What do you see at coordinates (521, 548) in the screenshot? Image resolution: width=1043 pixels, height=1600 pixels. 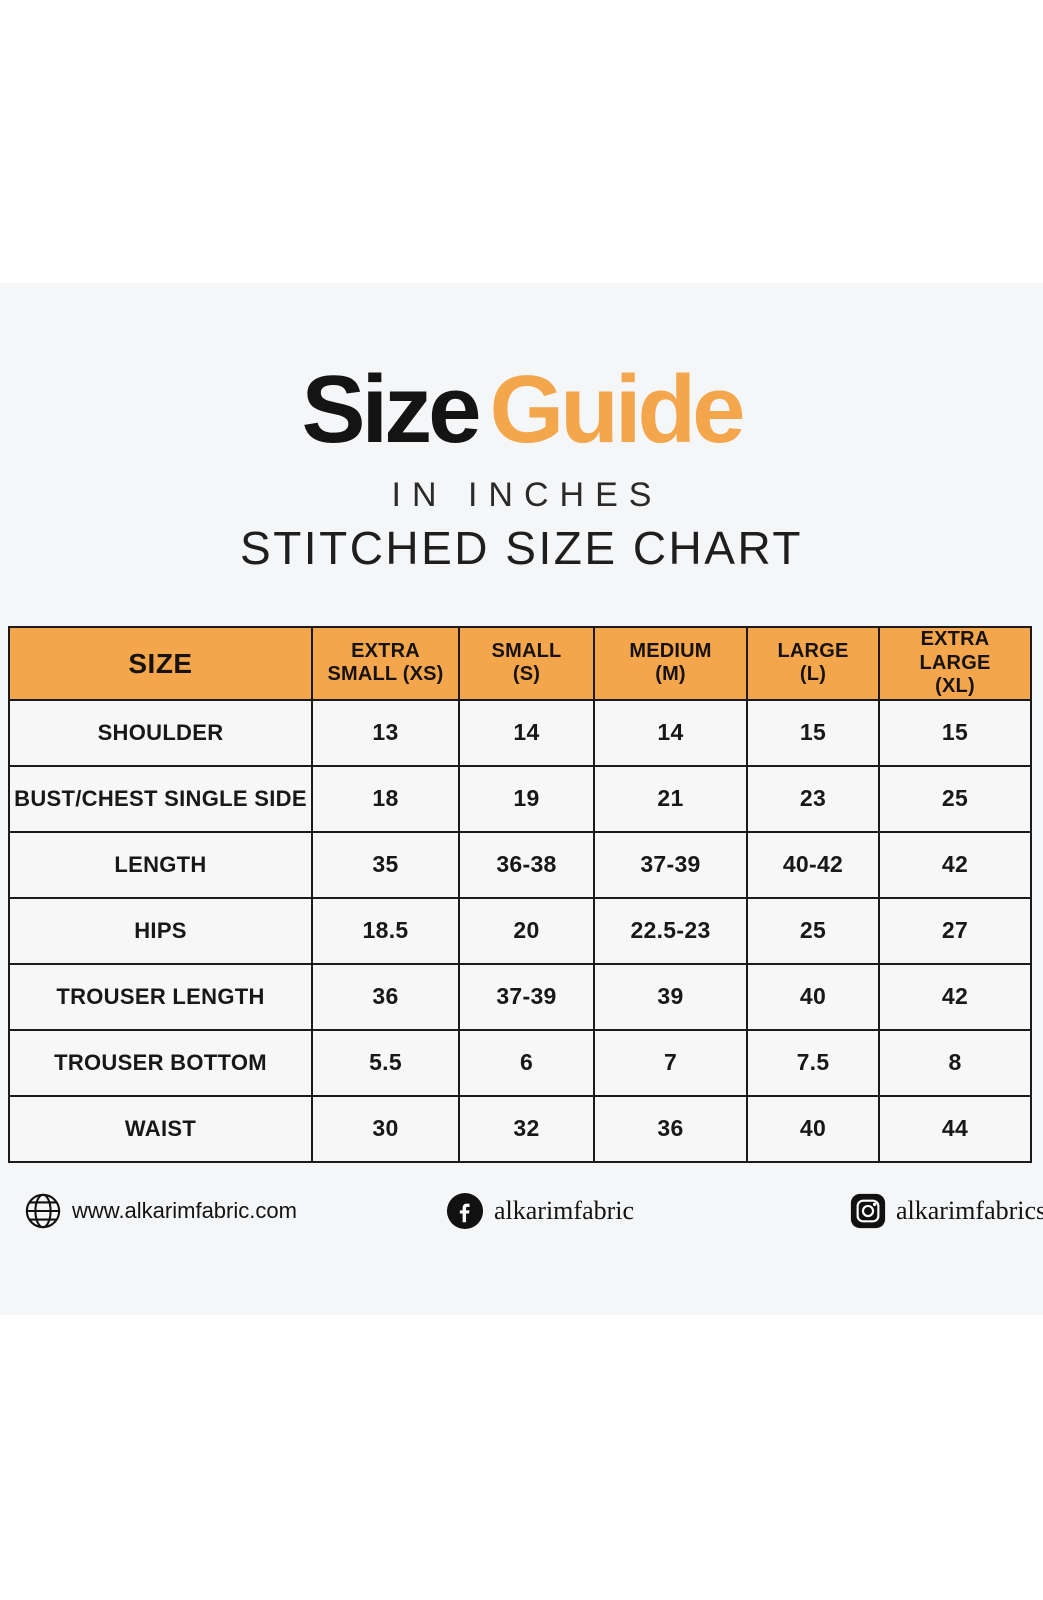 I see `subtitle-stitched-size-chart: STITCHED SIZE CHART` at bounding box center [521, 548].